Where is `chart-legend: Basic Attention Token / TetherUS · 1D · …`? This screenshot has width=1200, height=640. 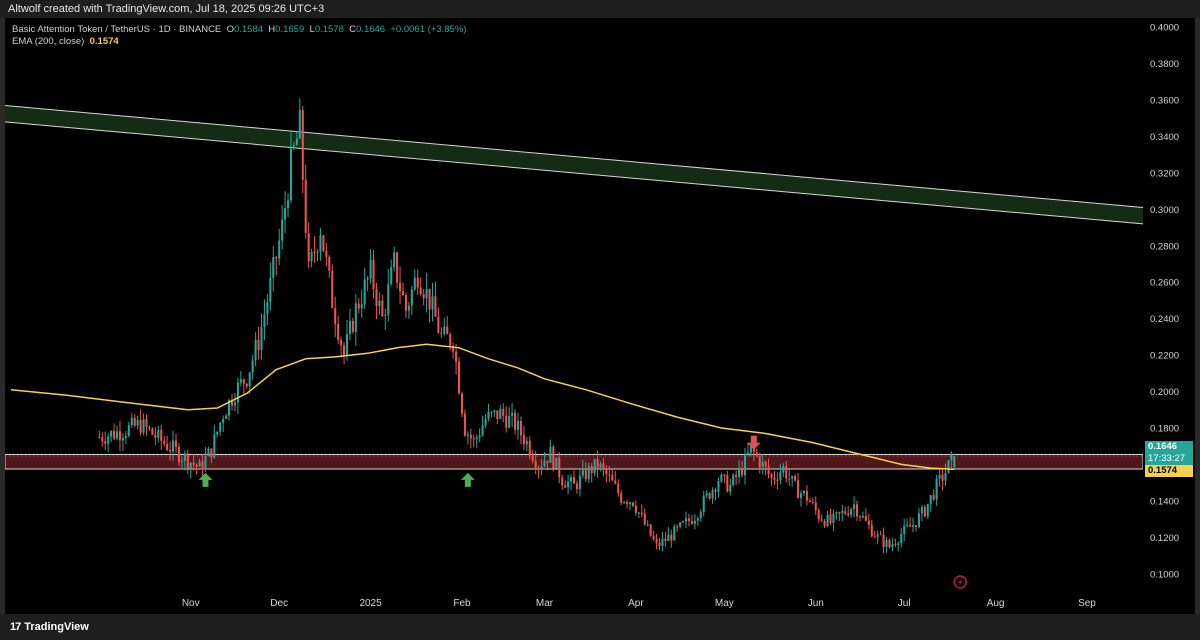
chart-legend: Basic Attention Token / TetherUS · 1D · … is located at coordinates (239, 36).